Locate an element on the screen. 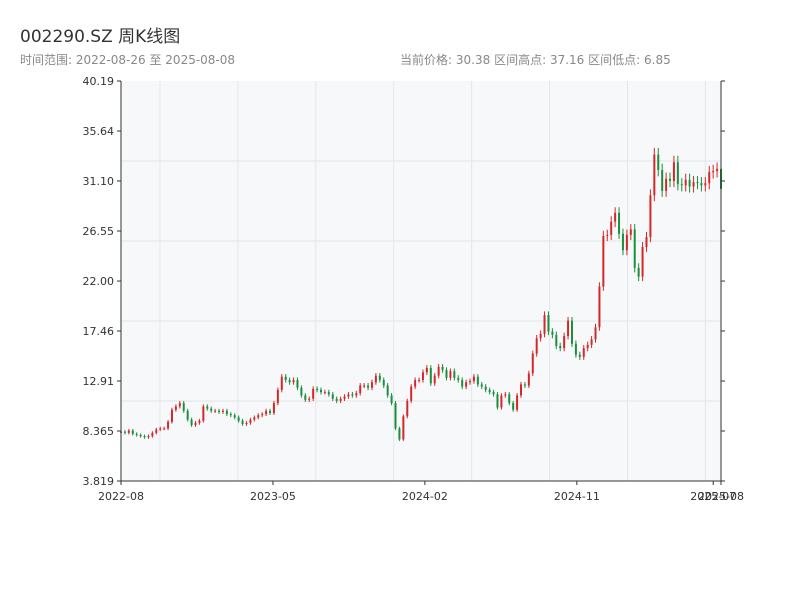 The height and width of the screenshot is (600, 800). range-separator: 至 is located at coordinates (155, 60).